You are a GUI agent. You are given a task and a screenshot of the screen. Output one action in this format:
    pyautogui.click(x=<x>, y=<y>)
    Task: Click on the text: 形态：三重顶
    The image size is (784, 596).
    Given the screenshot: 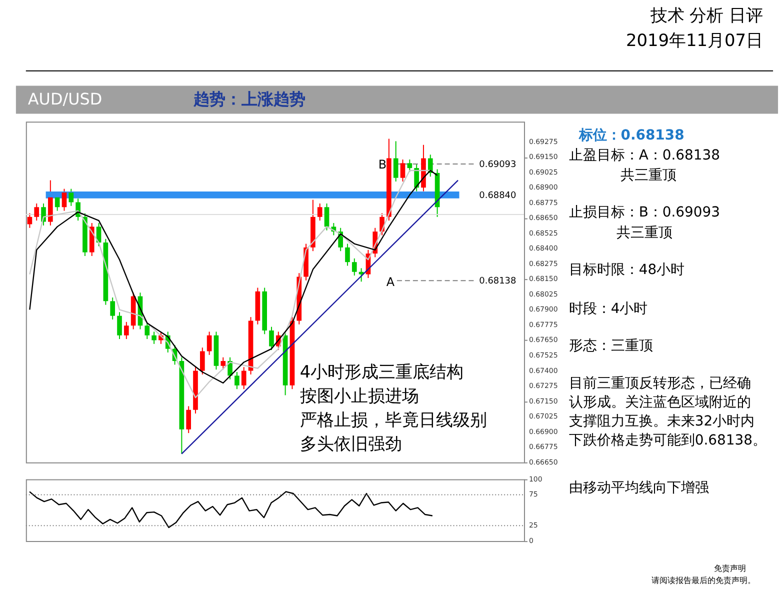 What is the action you would take?
    pyautogui.click(x=610, y=346)
    